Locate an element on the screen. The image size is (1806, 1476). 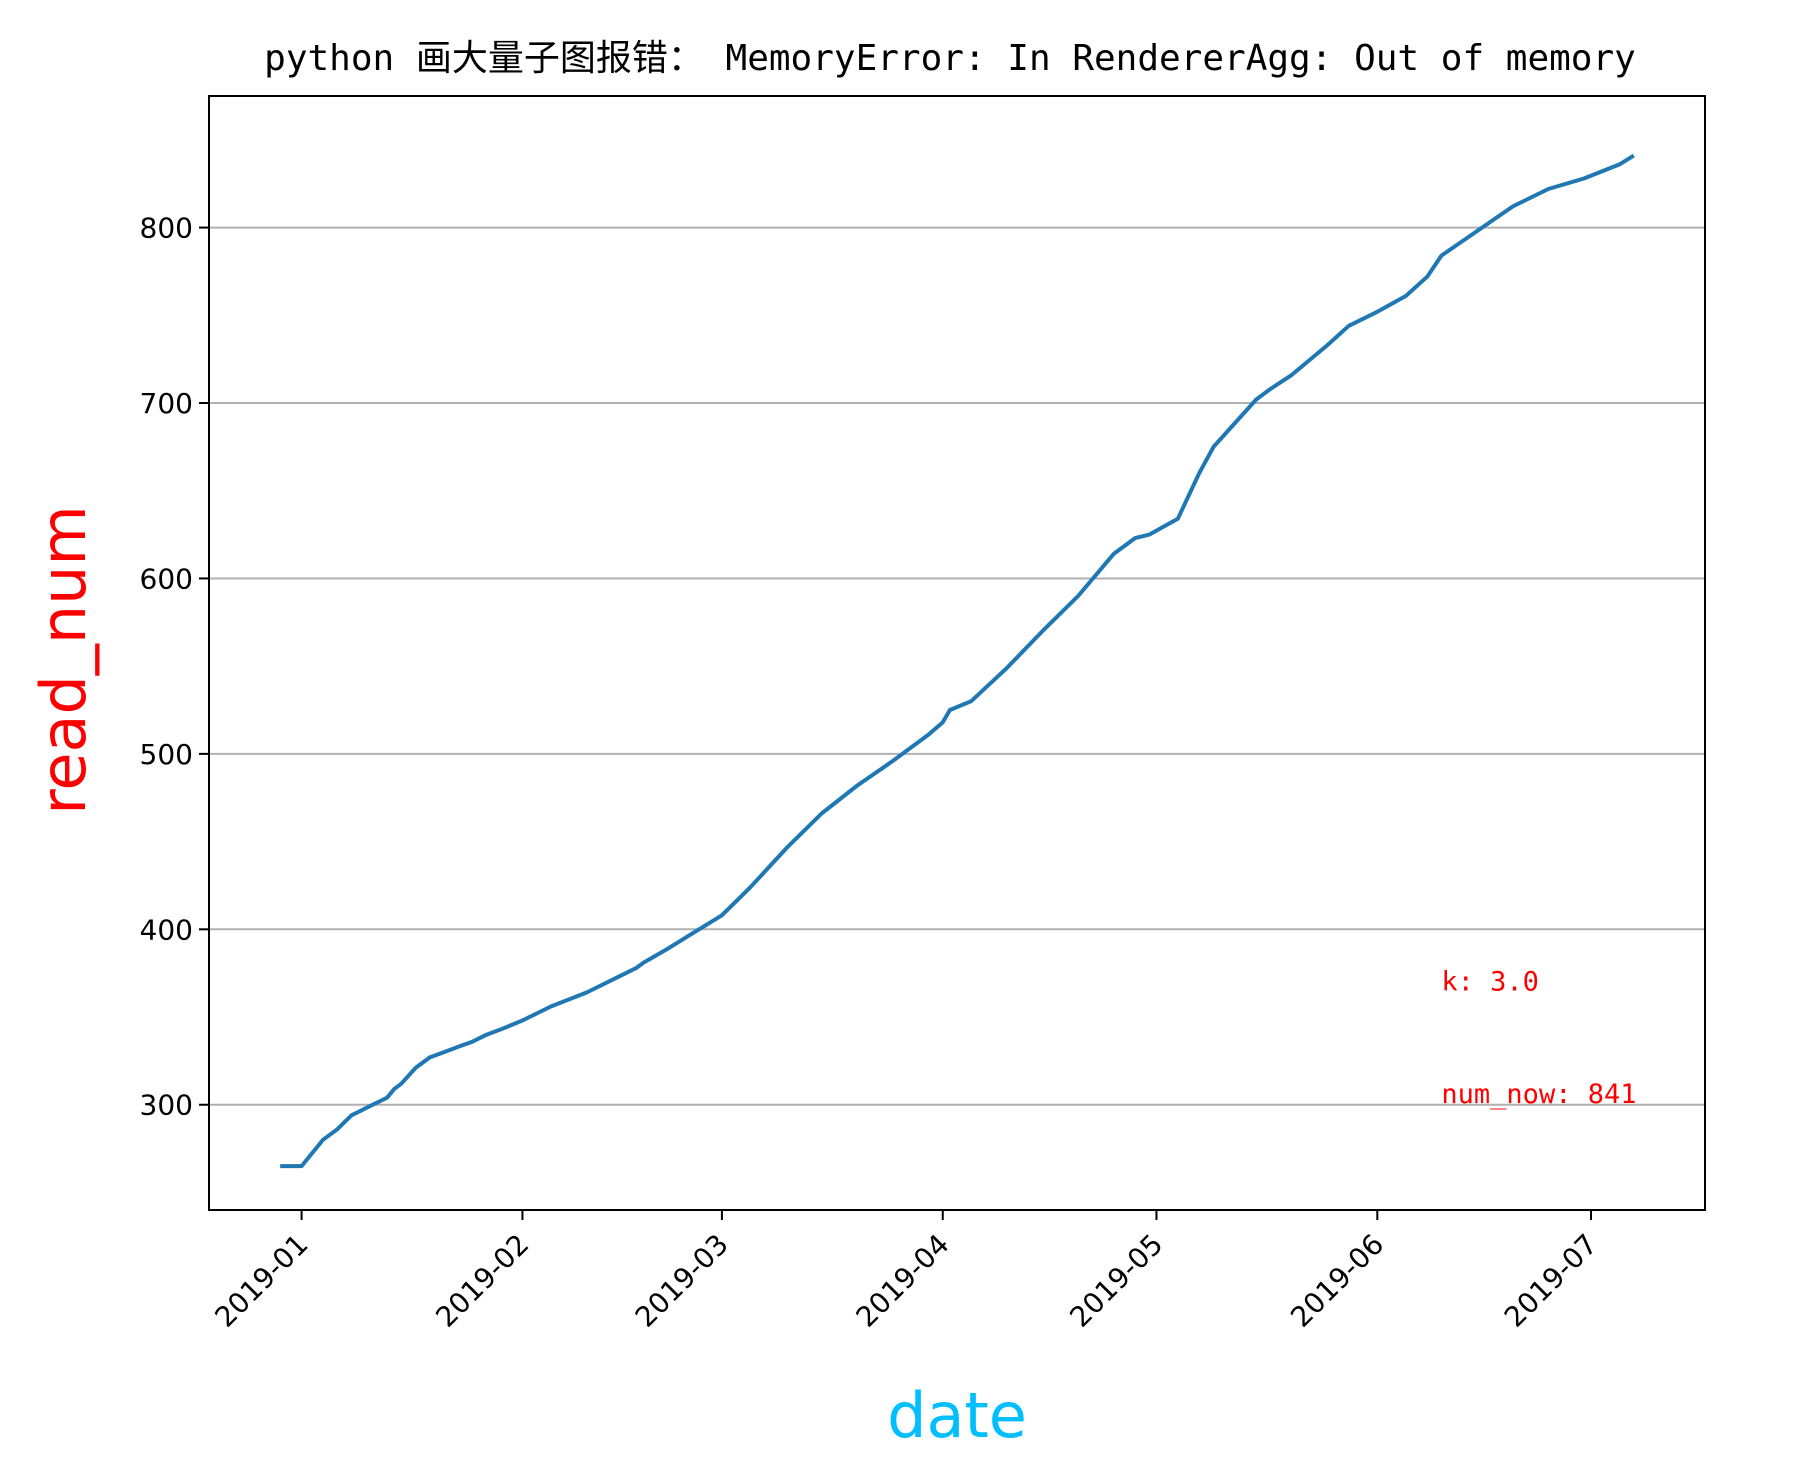
y-axis-label: read_num is located at coordinates (63, 660).